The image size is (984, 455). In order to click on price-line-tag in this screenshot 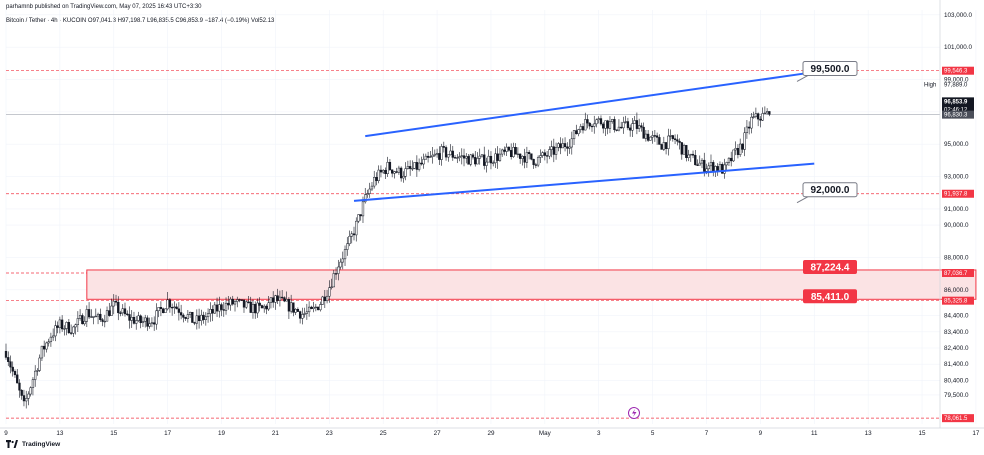, I will do `click(958, 114)`.